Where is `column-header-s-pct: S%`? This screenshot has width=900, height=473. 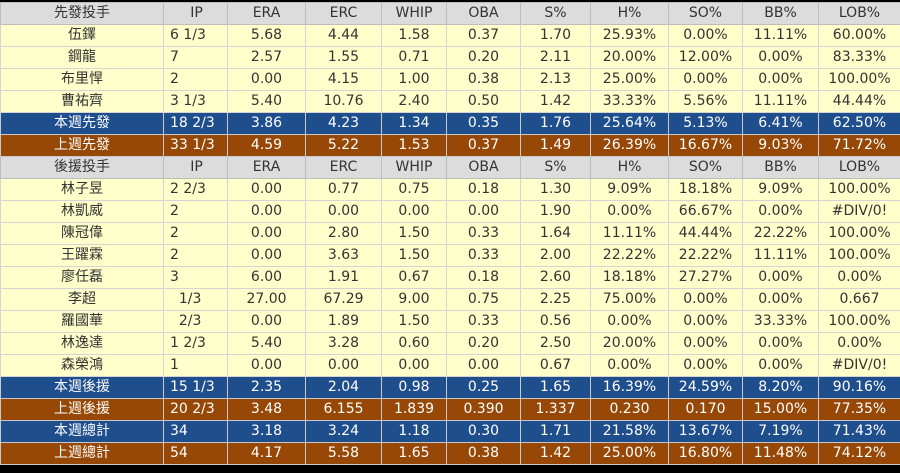
column-header-s-pct: S% is located at coordinates (556, 168).